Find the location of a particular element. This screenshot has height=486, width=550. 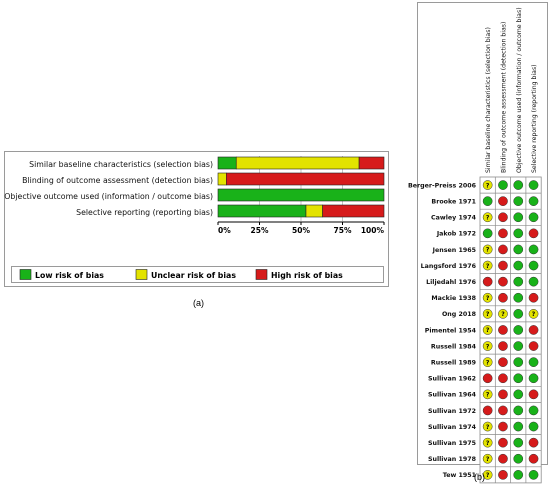

cell-low-r16-c4 is located at coordinates (533, 426).